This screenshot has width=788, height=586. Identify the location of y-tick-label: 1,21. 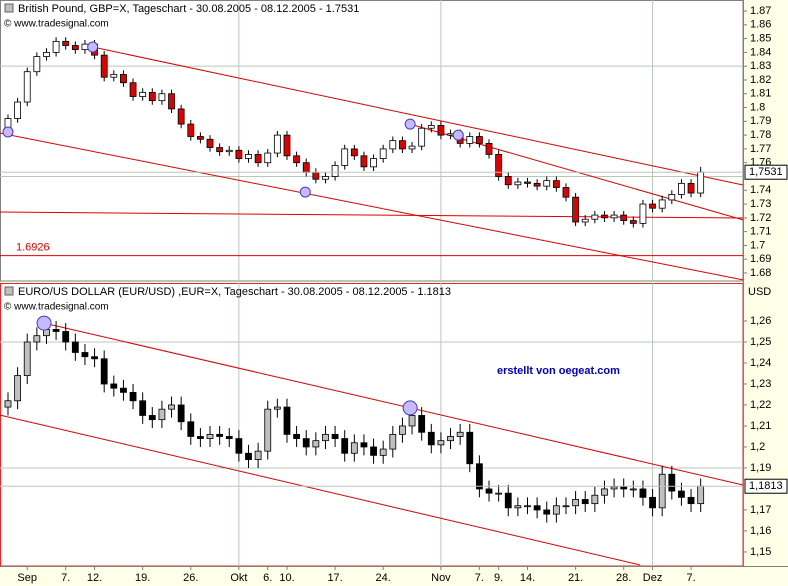
(760, 426).